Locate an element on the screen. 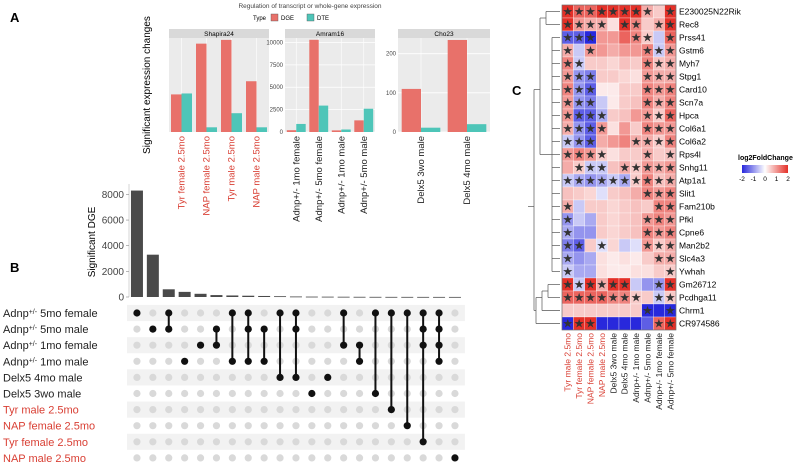 This screenshot has height=465, width=800. row-label: Pcdhga11 is located at coordinates (698, 298).